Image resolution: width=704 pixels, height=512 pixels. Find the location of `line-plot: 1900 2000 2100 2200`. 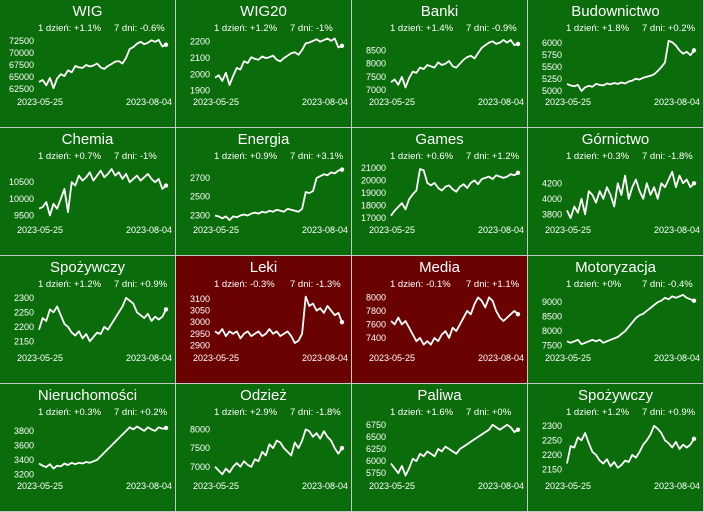

line-plot: 1900 2000 2100 2200 is located at coordinates (267, 66).